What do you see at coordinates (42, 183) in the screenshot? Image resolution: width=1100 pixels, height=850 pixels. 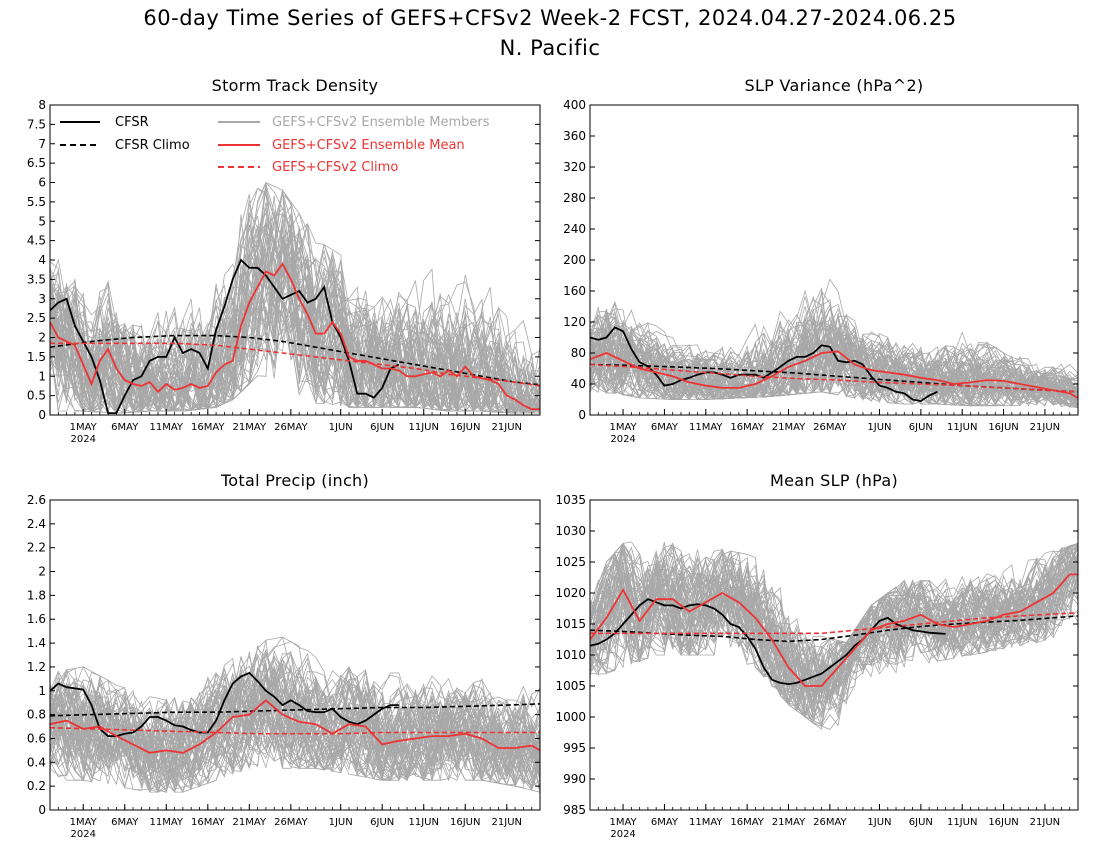 I see `y-tick-label: 6` at bounding box center [42, 183].